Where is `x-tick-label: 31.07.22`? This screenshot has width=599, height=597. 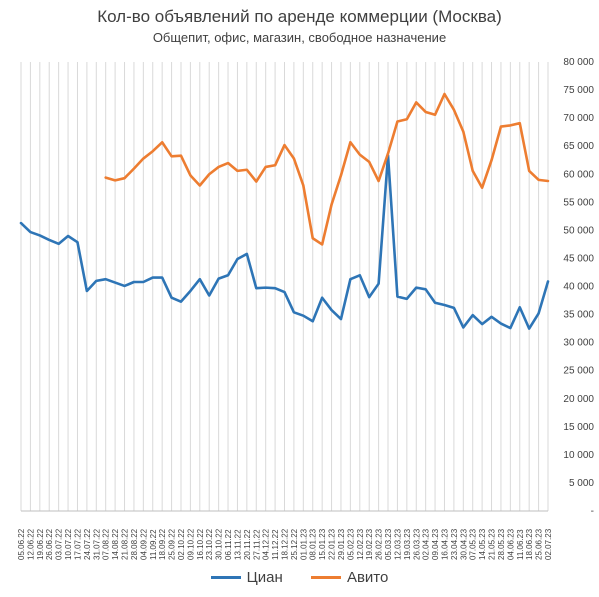
x-tick-label: 31.07.22 is located at coordinates (96, 544).